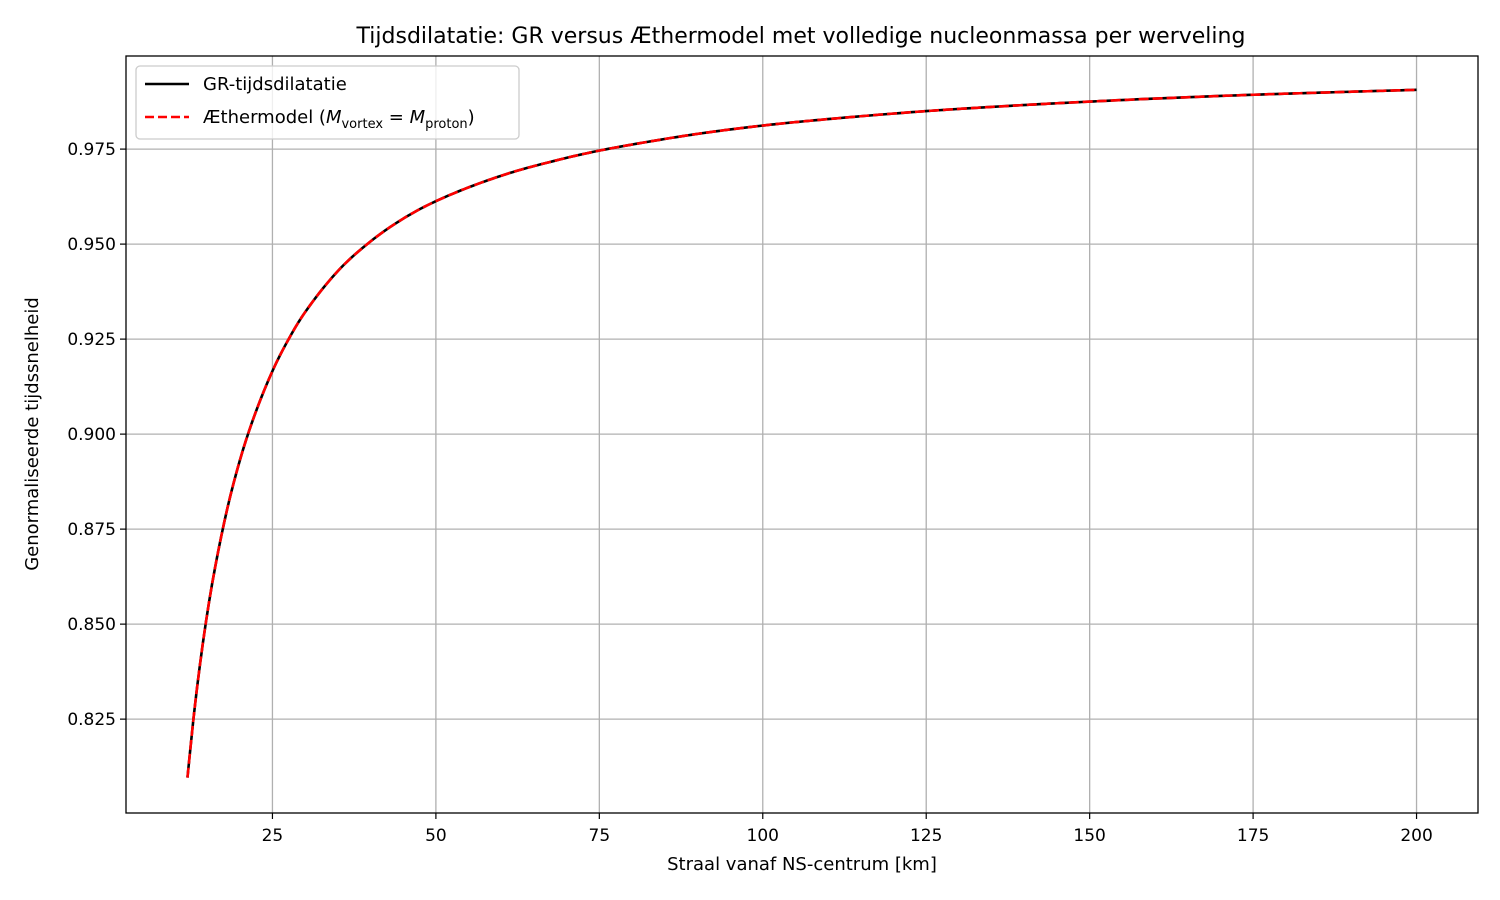 This screenshot has width=1500, height=900. Describe the element at coordinates (802, 864) in the screenshot. I see `x-axis-label: Straal vanaf NS-centrum [km]` at that location.